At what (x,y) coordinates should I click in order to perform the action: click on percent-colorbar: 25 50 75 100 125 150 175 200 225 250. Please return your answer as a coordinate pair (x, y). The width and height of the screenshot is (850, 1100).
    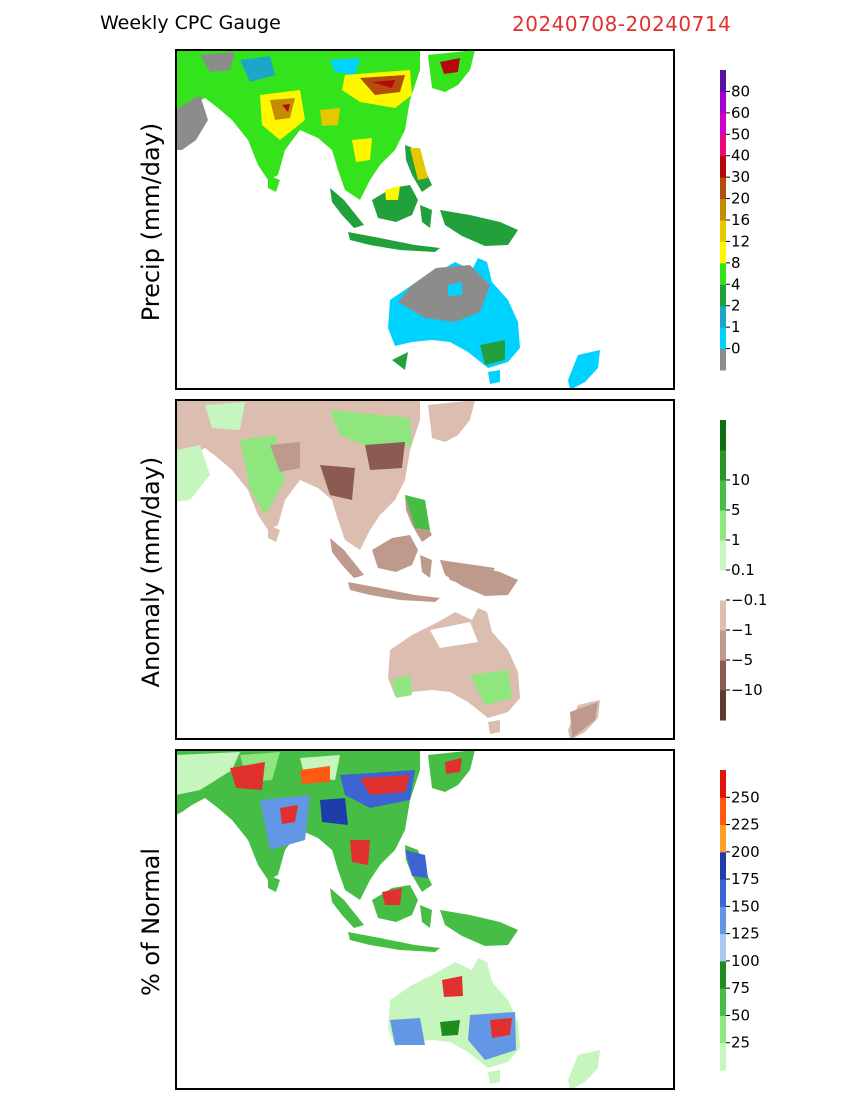
    Looking at the image, I should click on (740, 920).